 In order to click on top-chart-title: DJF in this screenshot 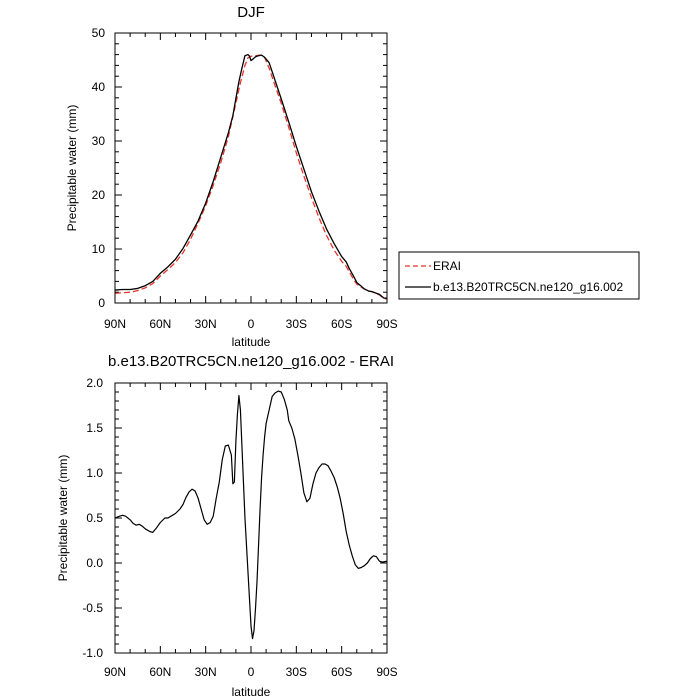, I will do `click(251, 12)`.